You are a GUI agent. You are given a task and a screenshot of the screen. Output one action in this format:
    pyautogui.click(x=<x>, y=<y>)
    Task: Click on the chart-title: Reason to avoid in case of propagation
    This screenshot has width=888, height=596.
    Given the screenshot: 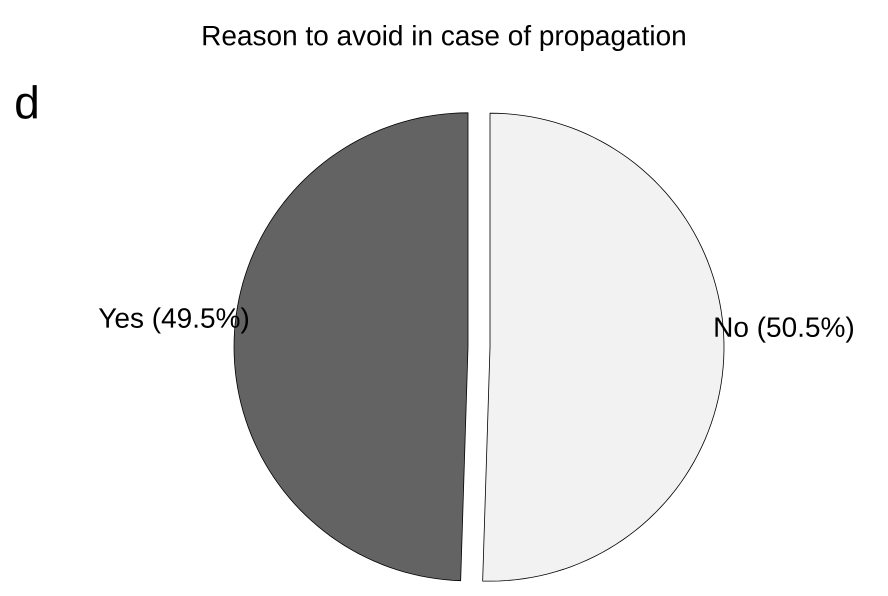 What is the action you would take?
    pyautogui.click(x=444, y=38)
    